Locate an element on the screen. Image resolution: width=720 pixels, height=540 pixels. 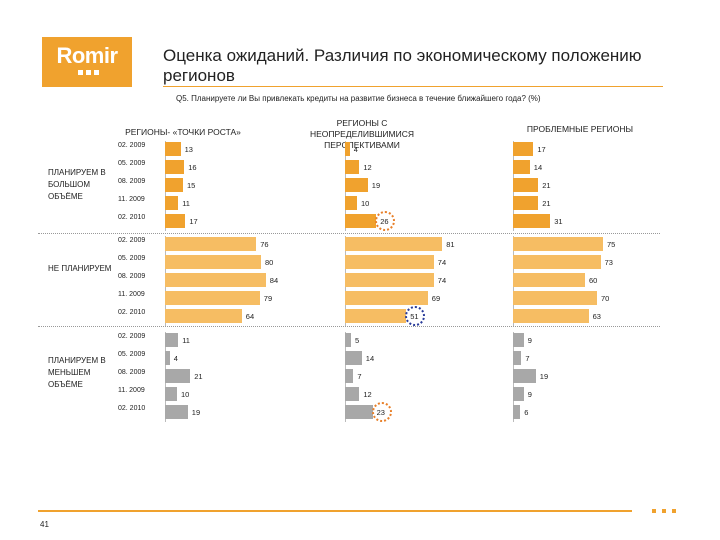
bar-value-label: 15 is located at coordinates (191, 185).